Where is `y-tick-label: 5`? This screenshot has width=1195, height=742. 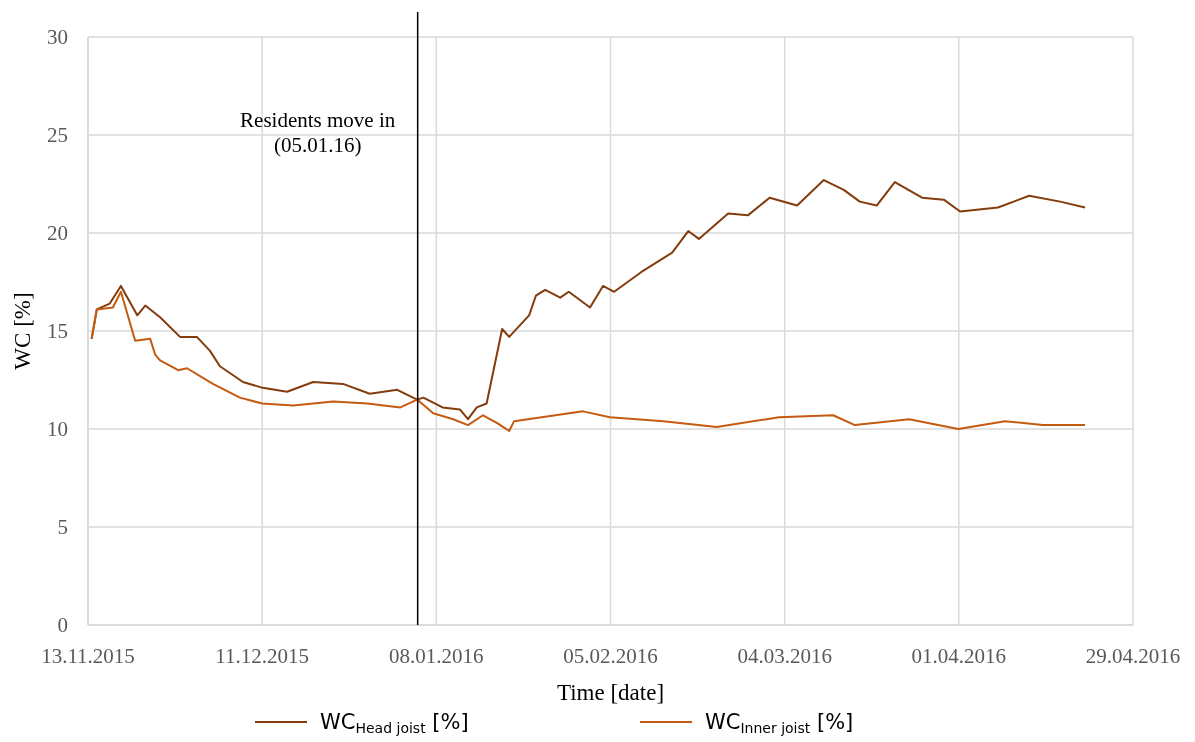
y-tick-label: 5 is located at coordinates (62, 527).